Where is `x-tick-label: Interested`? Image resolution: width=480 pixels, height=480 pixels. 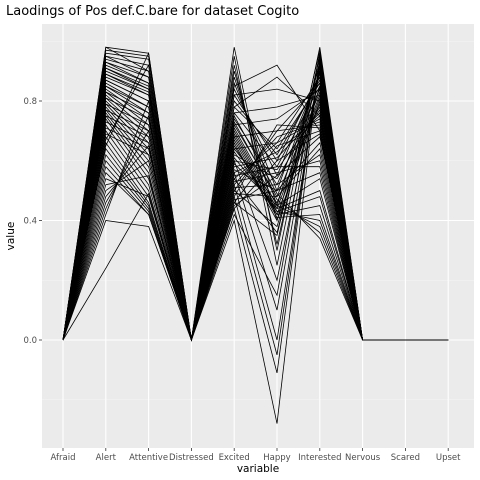
x-tick-label: Interested is located at coordinates (319, 458).